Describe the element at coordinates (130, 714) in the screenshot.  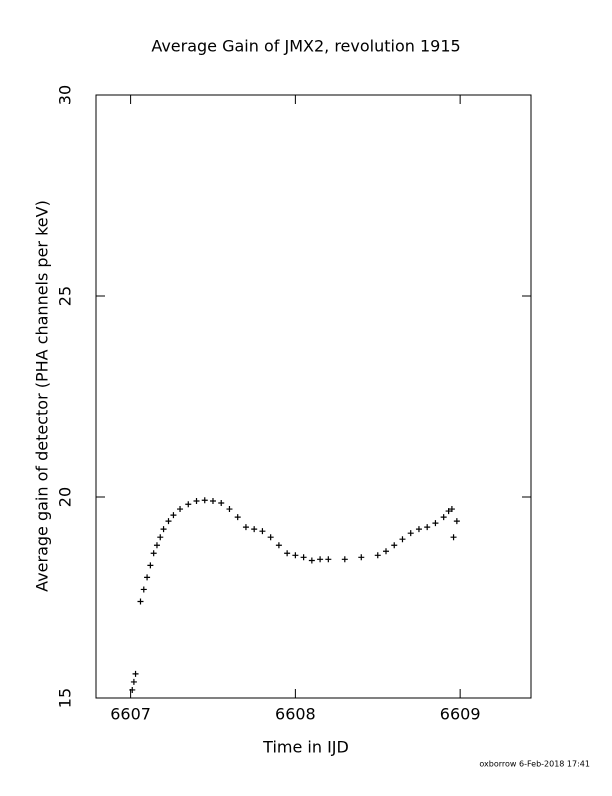
I see `x-tick-label: 6607` at that location.